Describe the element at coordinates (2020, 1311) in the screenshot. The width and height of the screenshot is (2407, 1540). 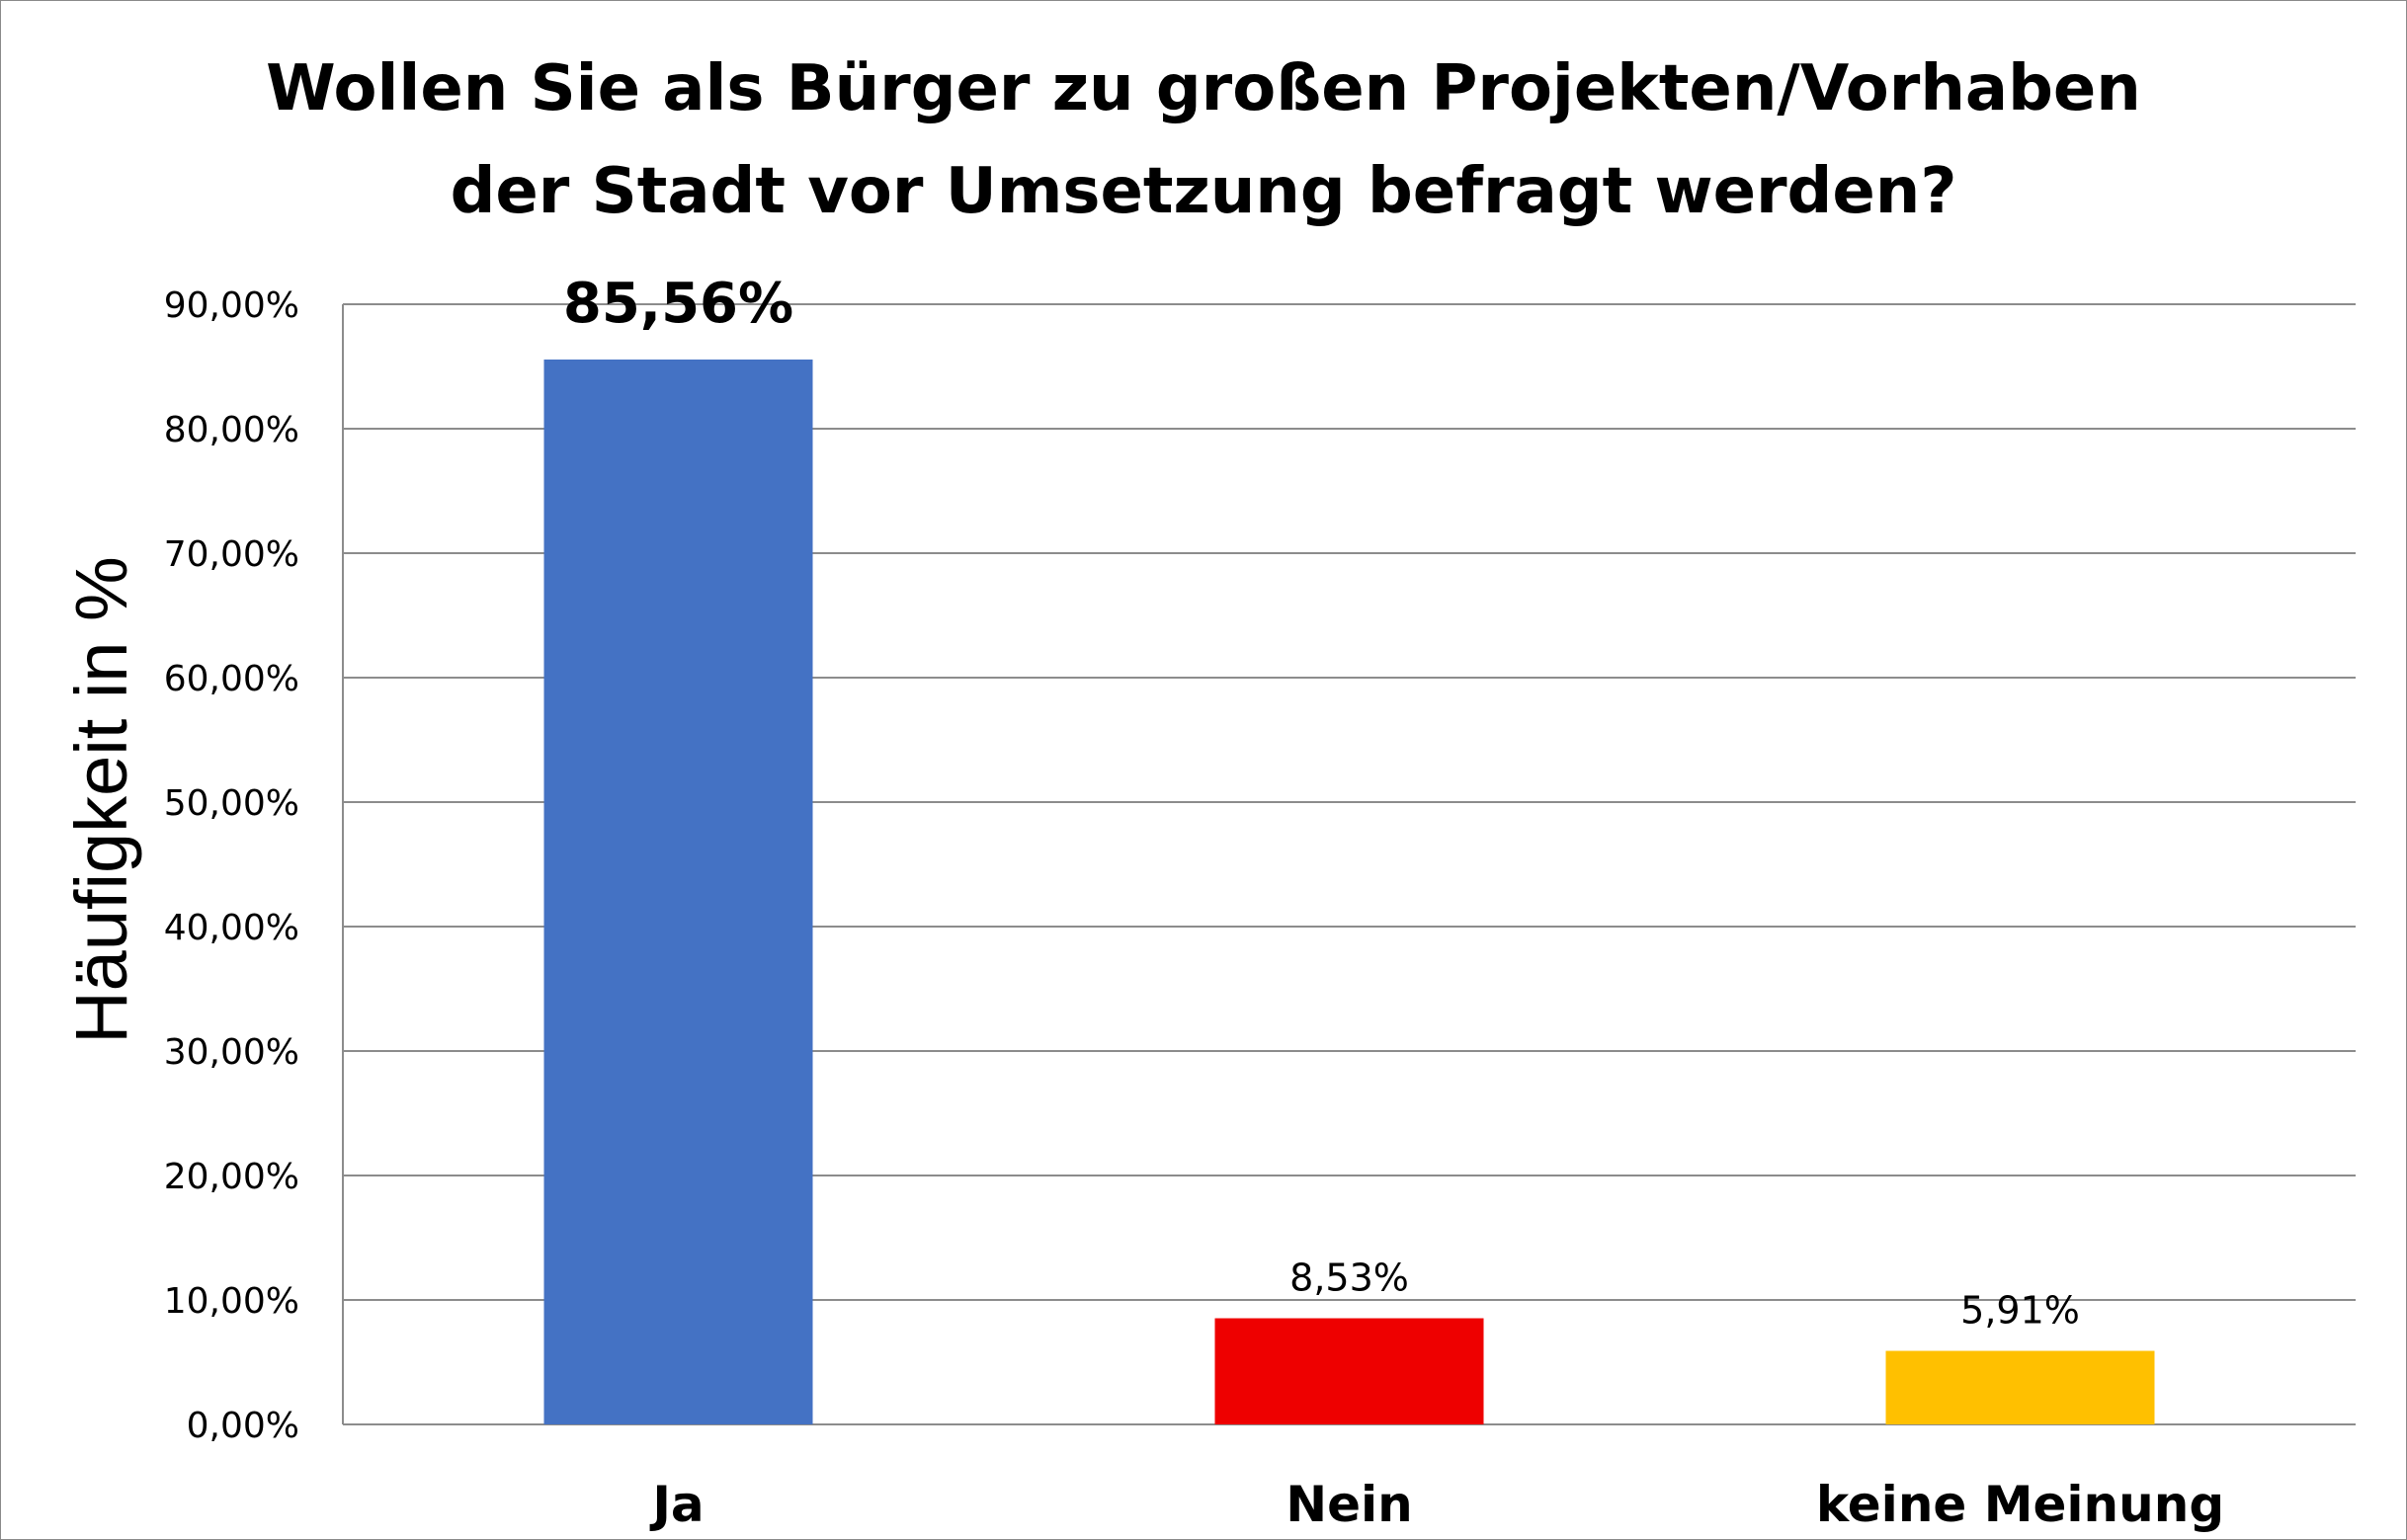
I see `data-label: 5,91%` at that location.